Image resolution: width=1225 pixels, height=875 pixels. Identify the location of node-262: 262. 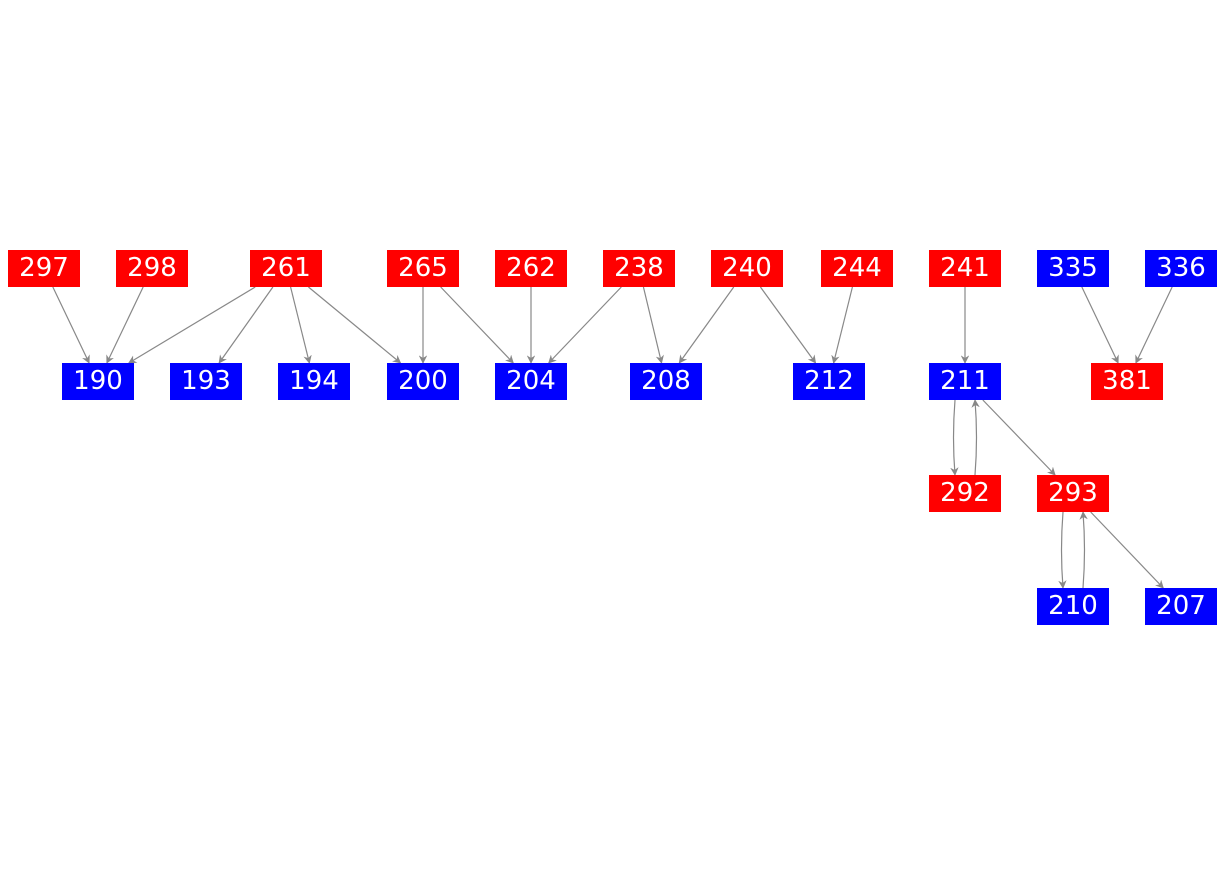
(531, 268).